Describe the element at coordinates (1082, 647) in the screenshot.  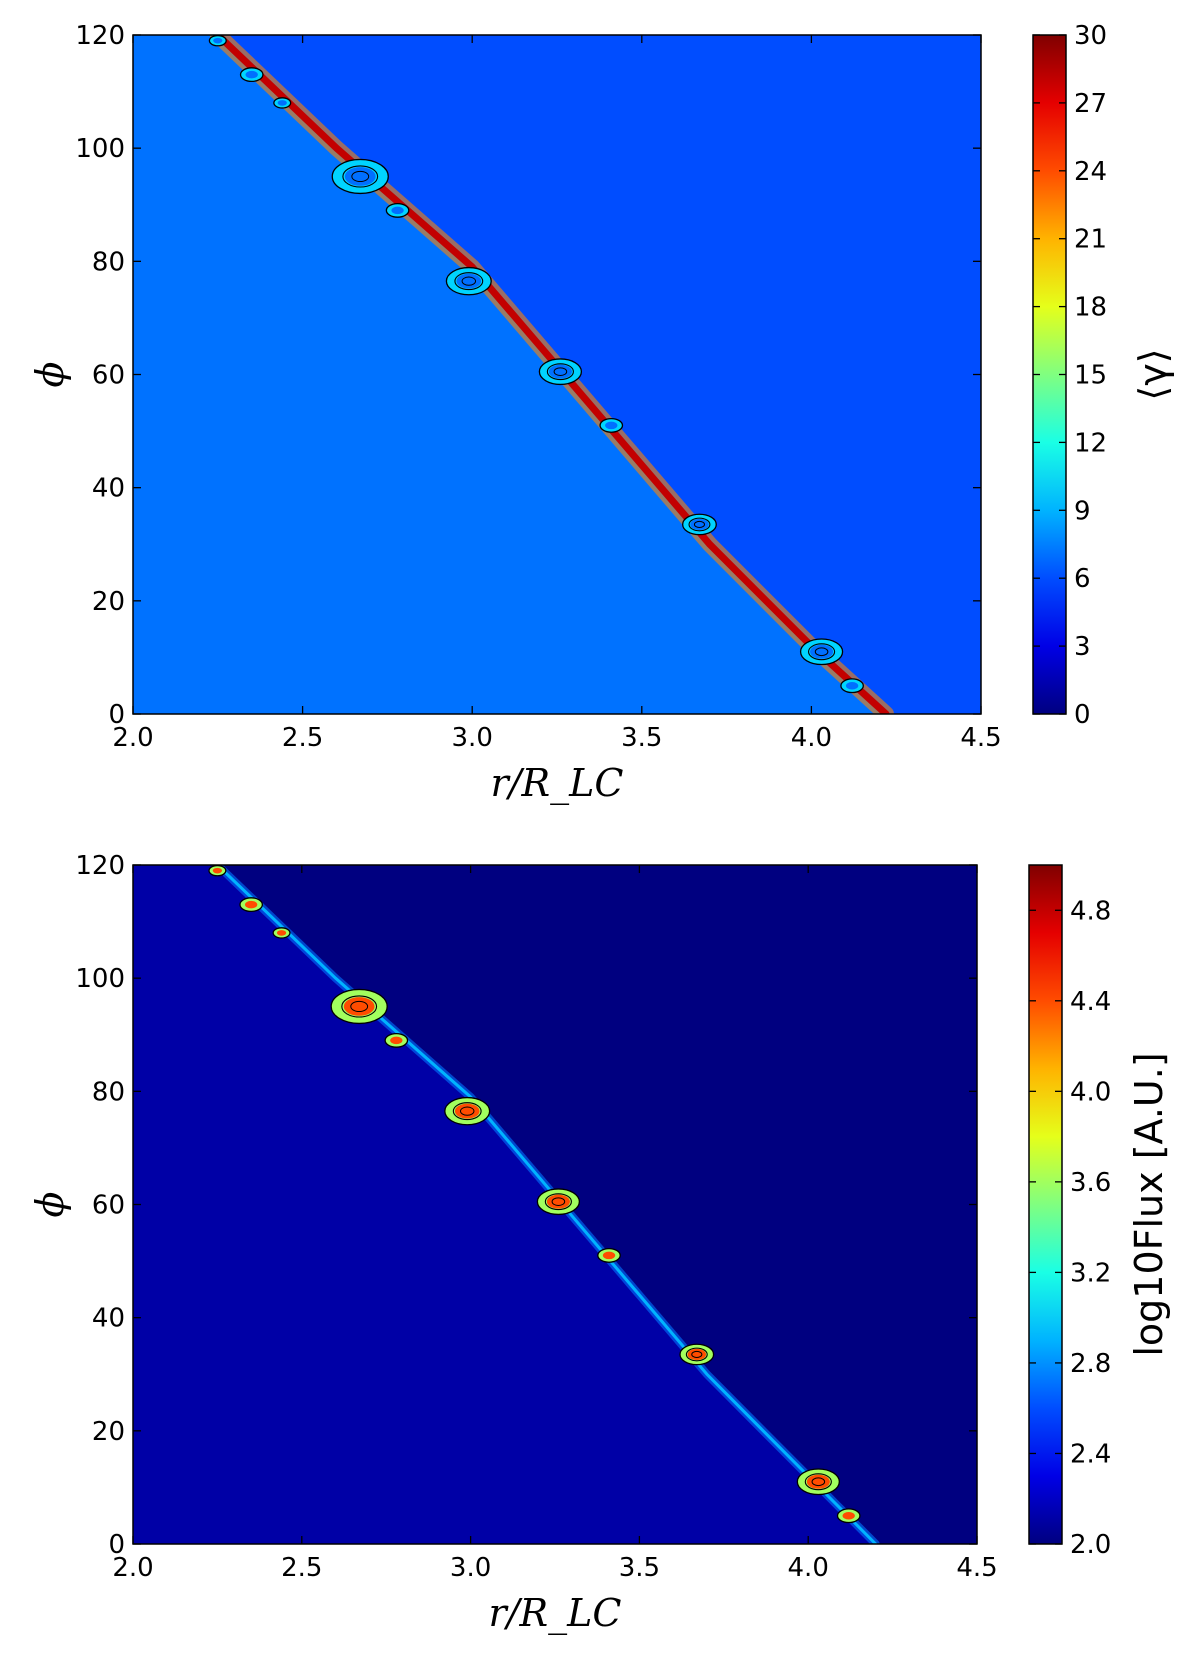
I see `colorbar-tick-label: 3` at that location.